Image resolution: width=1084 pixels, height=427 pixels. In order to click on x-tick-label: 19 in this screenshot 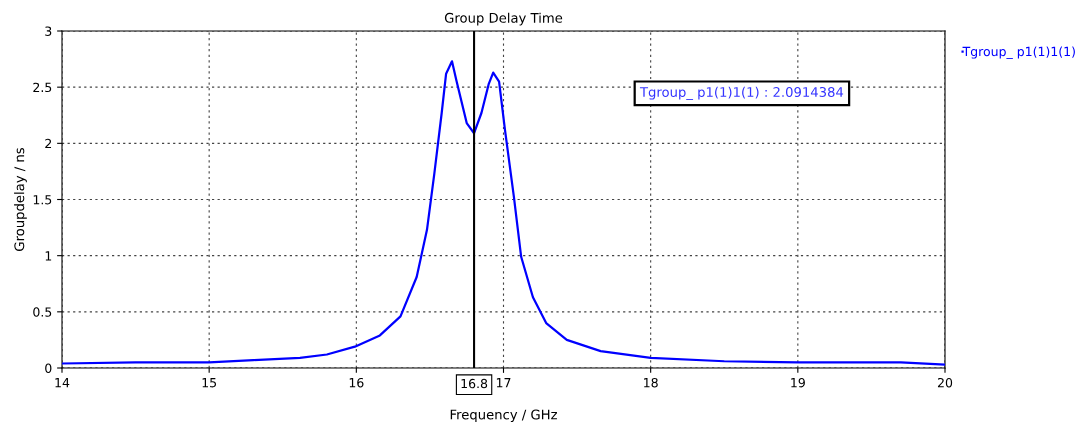, I will do `click(798, 382)`.